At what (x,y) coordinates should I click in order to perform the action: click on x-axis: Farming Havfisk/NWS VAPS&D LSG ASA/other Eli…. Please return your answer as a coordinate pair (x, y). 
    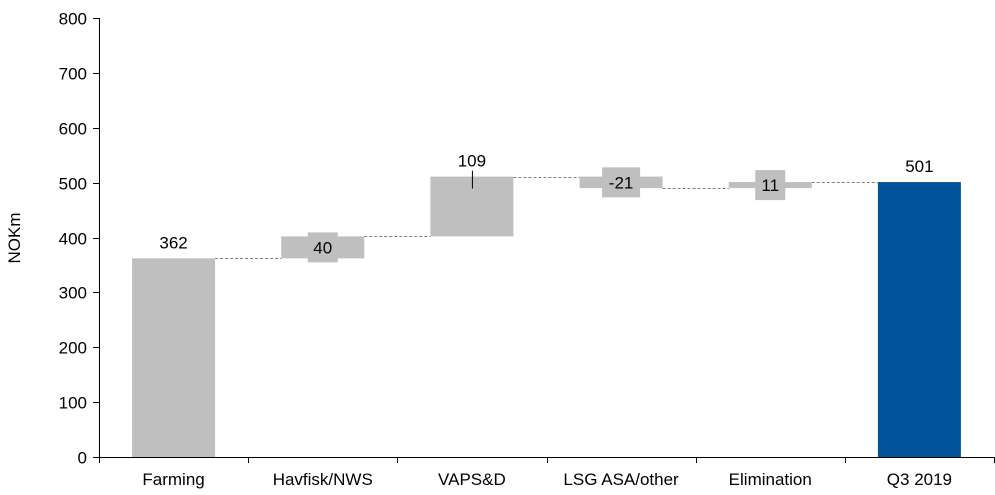
    Looking at the image, I should click on (547, 473).